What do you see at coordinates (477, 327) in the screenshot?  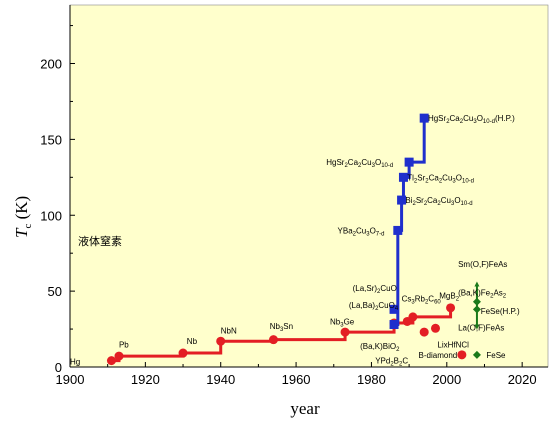 I see `iron-arrow-down` at bounding box center [477, 327].